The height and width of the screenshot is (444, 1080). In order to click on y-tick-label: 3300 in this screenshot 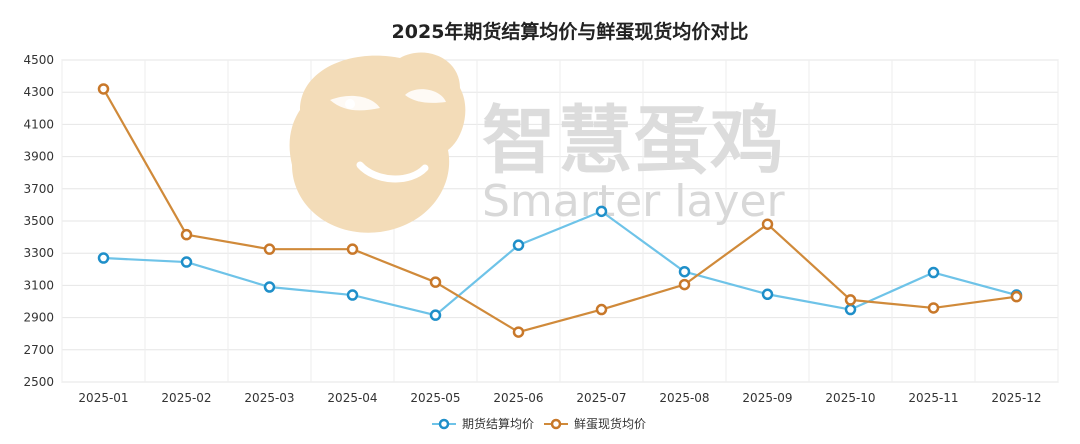, I will do `click(38, 253)`.